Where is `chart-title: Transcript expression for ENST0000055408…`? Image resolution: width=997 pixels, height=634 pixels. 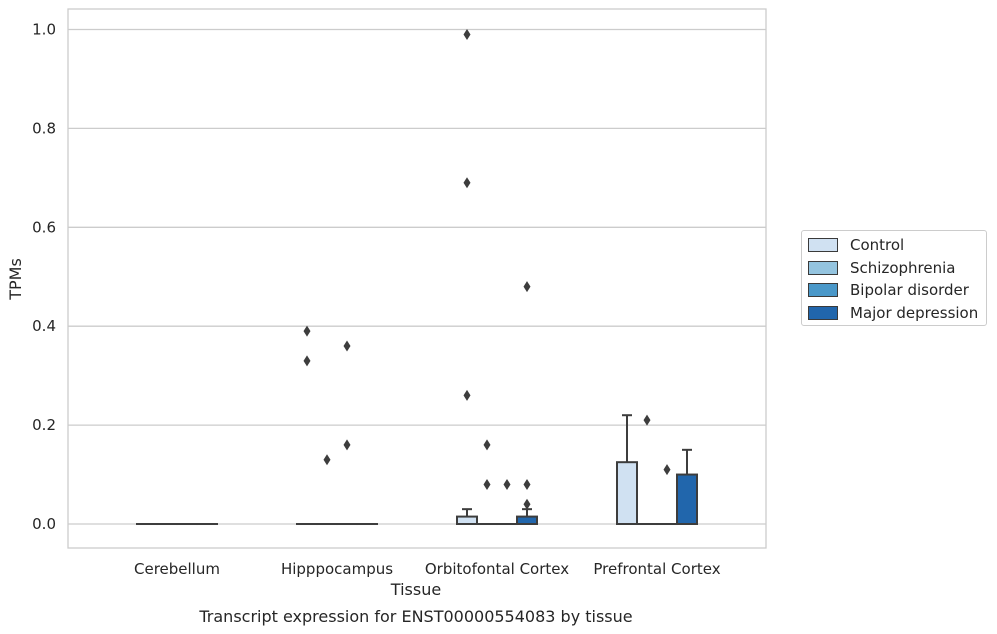
chart-title: Transcript expression for ENST0000055408… is located at coordinates (415, 616).